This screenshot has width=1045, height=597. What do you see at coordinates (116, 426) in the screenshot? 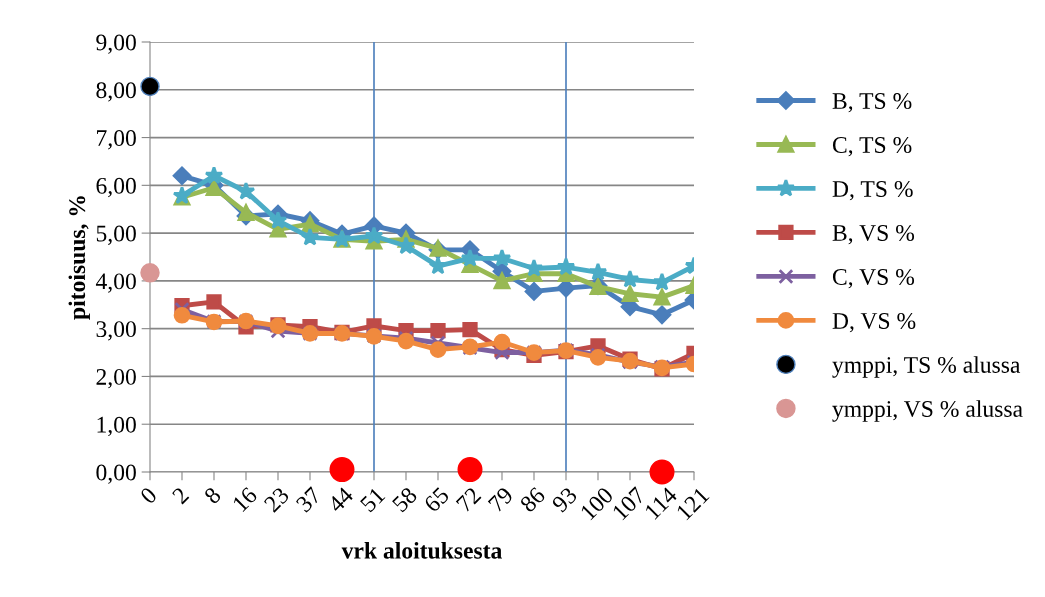
I see `y-tick-label: 1,00` at bounding box center [116, 426].